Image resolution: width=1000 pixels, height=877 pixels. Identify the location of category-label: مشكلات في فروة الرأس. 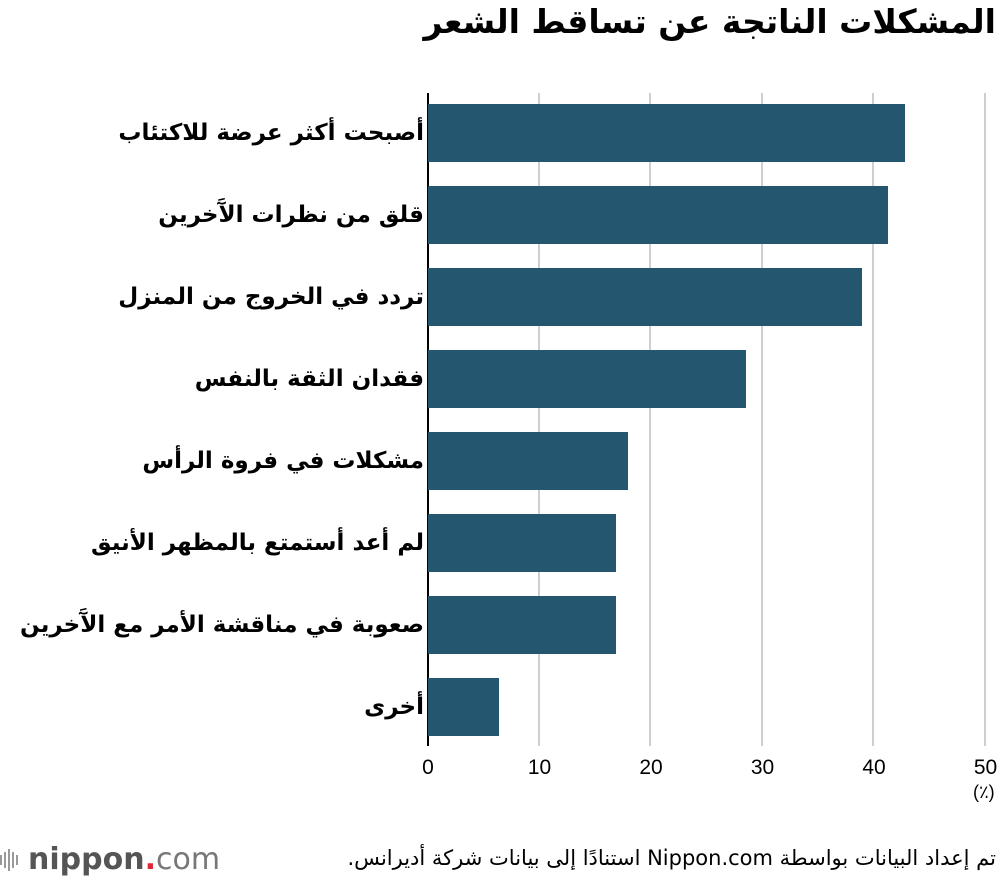
(283, 461).